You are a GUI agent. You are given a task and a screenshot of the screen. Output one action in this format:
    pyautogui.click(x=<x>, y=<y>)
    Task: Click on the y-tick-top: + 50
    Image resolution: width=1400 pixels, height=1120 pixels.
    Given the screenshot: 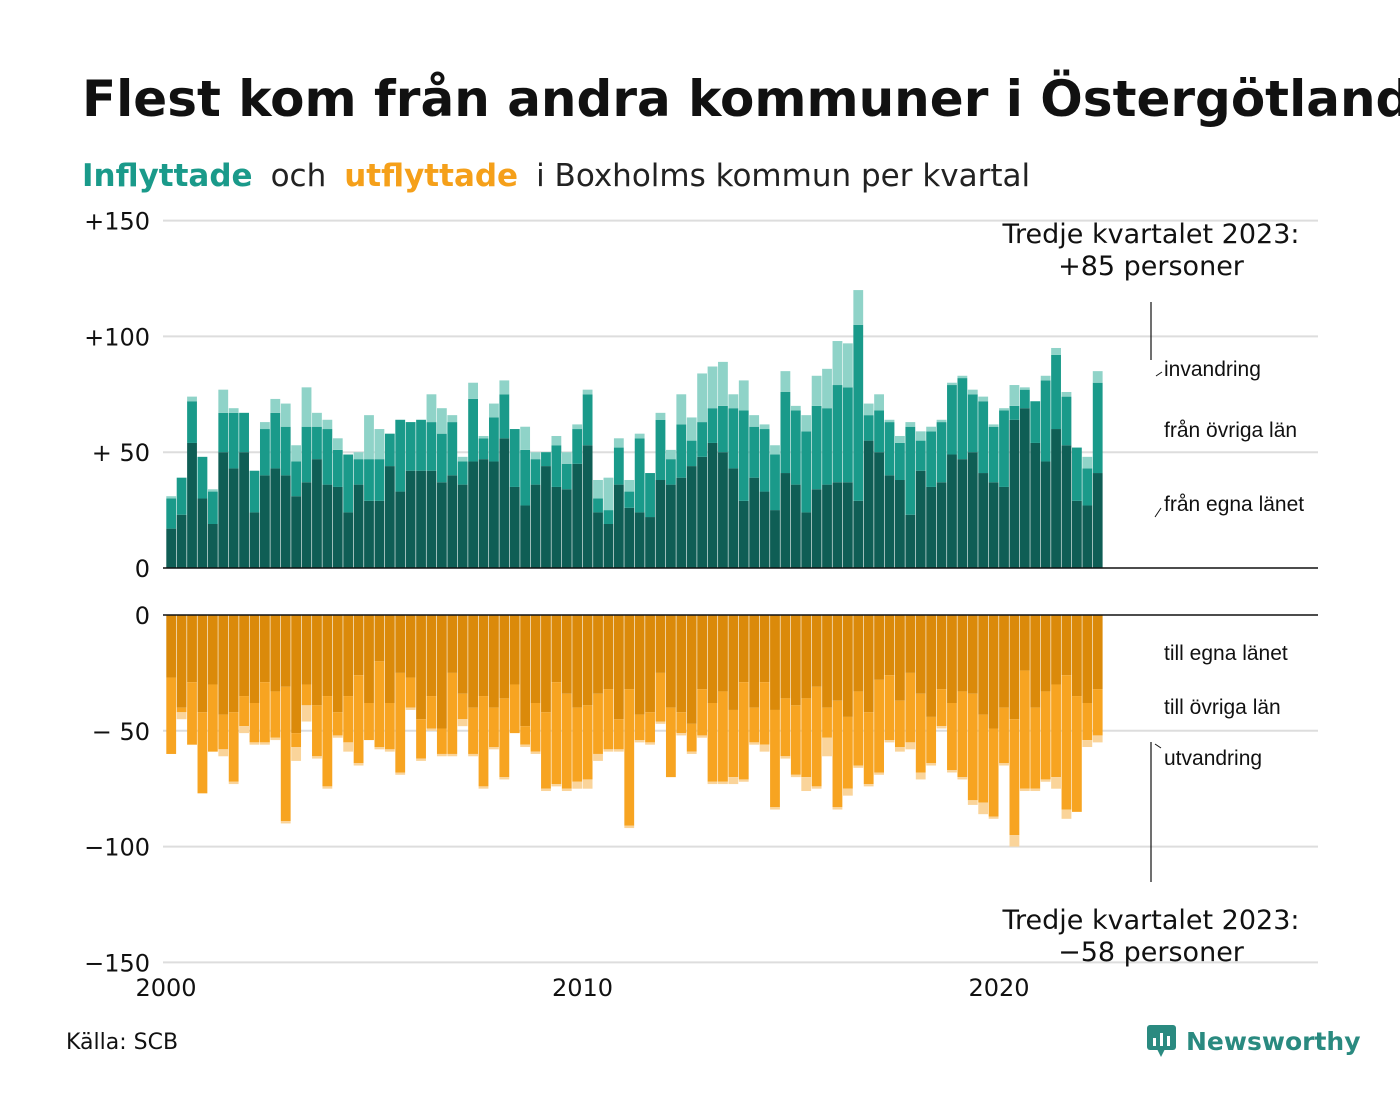 What is the action you would take?
    pyautogui.click(x=121, y=453)
    